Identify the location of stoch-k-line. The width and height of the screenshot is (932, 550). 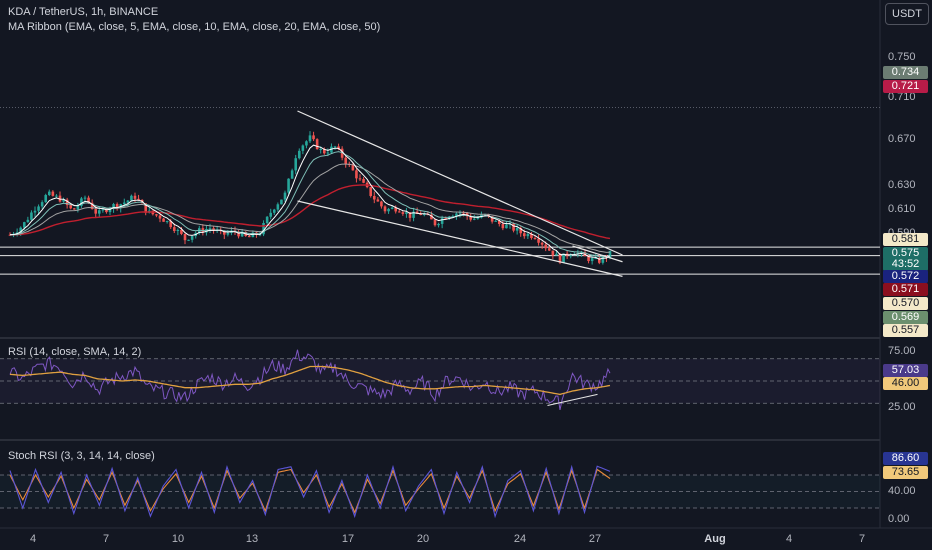
(310, 491).